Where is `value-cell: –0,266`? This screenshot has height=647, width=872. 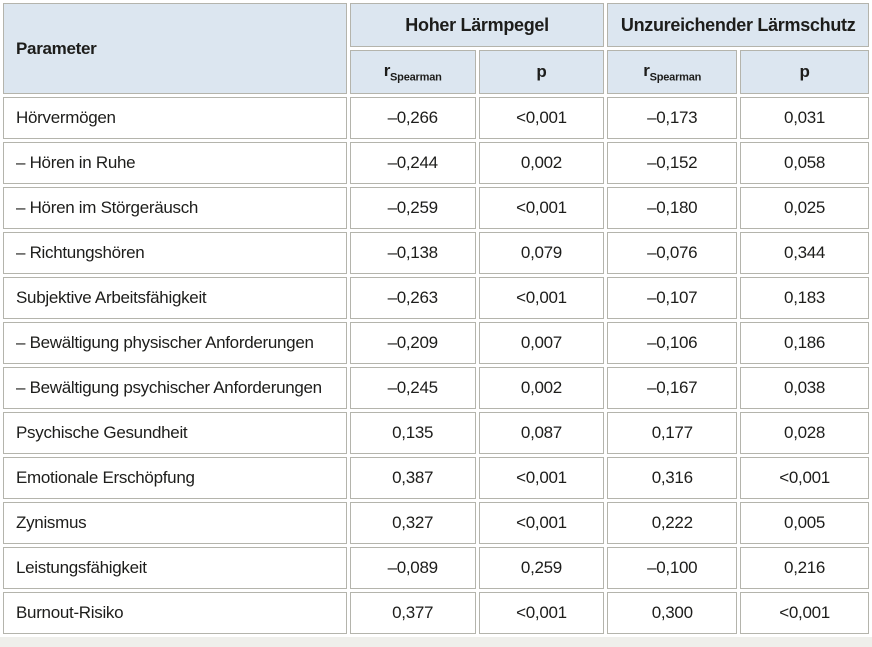 value-cell: –0,266 is located at coordinates (412, 118).